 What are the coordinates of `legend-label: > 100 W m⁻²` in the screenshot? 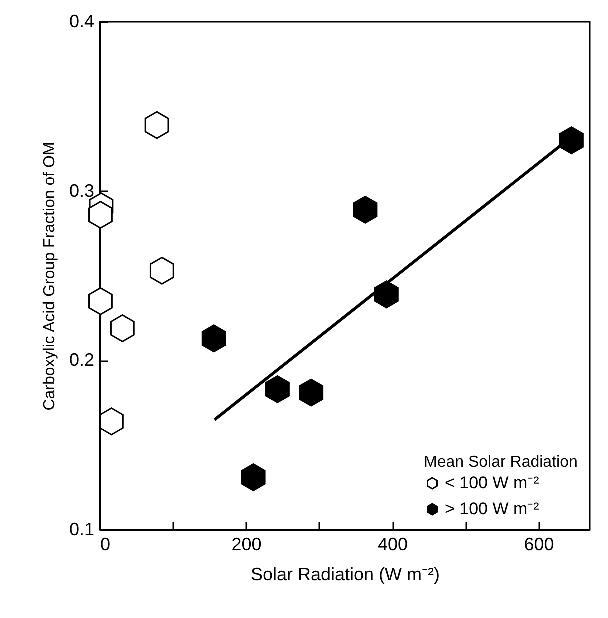 It's located at (492, 509).